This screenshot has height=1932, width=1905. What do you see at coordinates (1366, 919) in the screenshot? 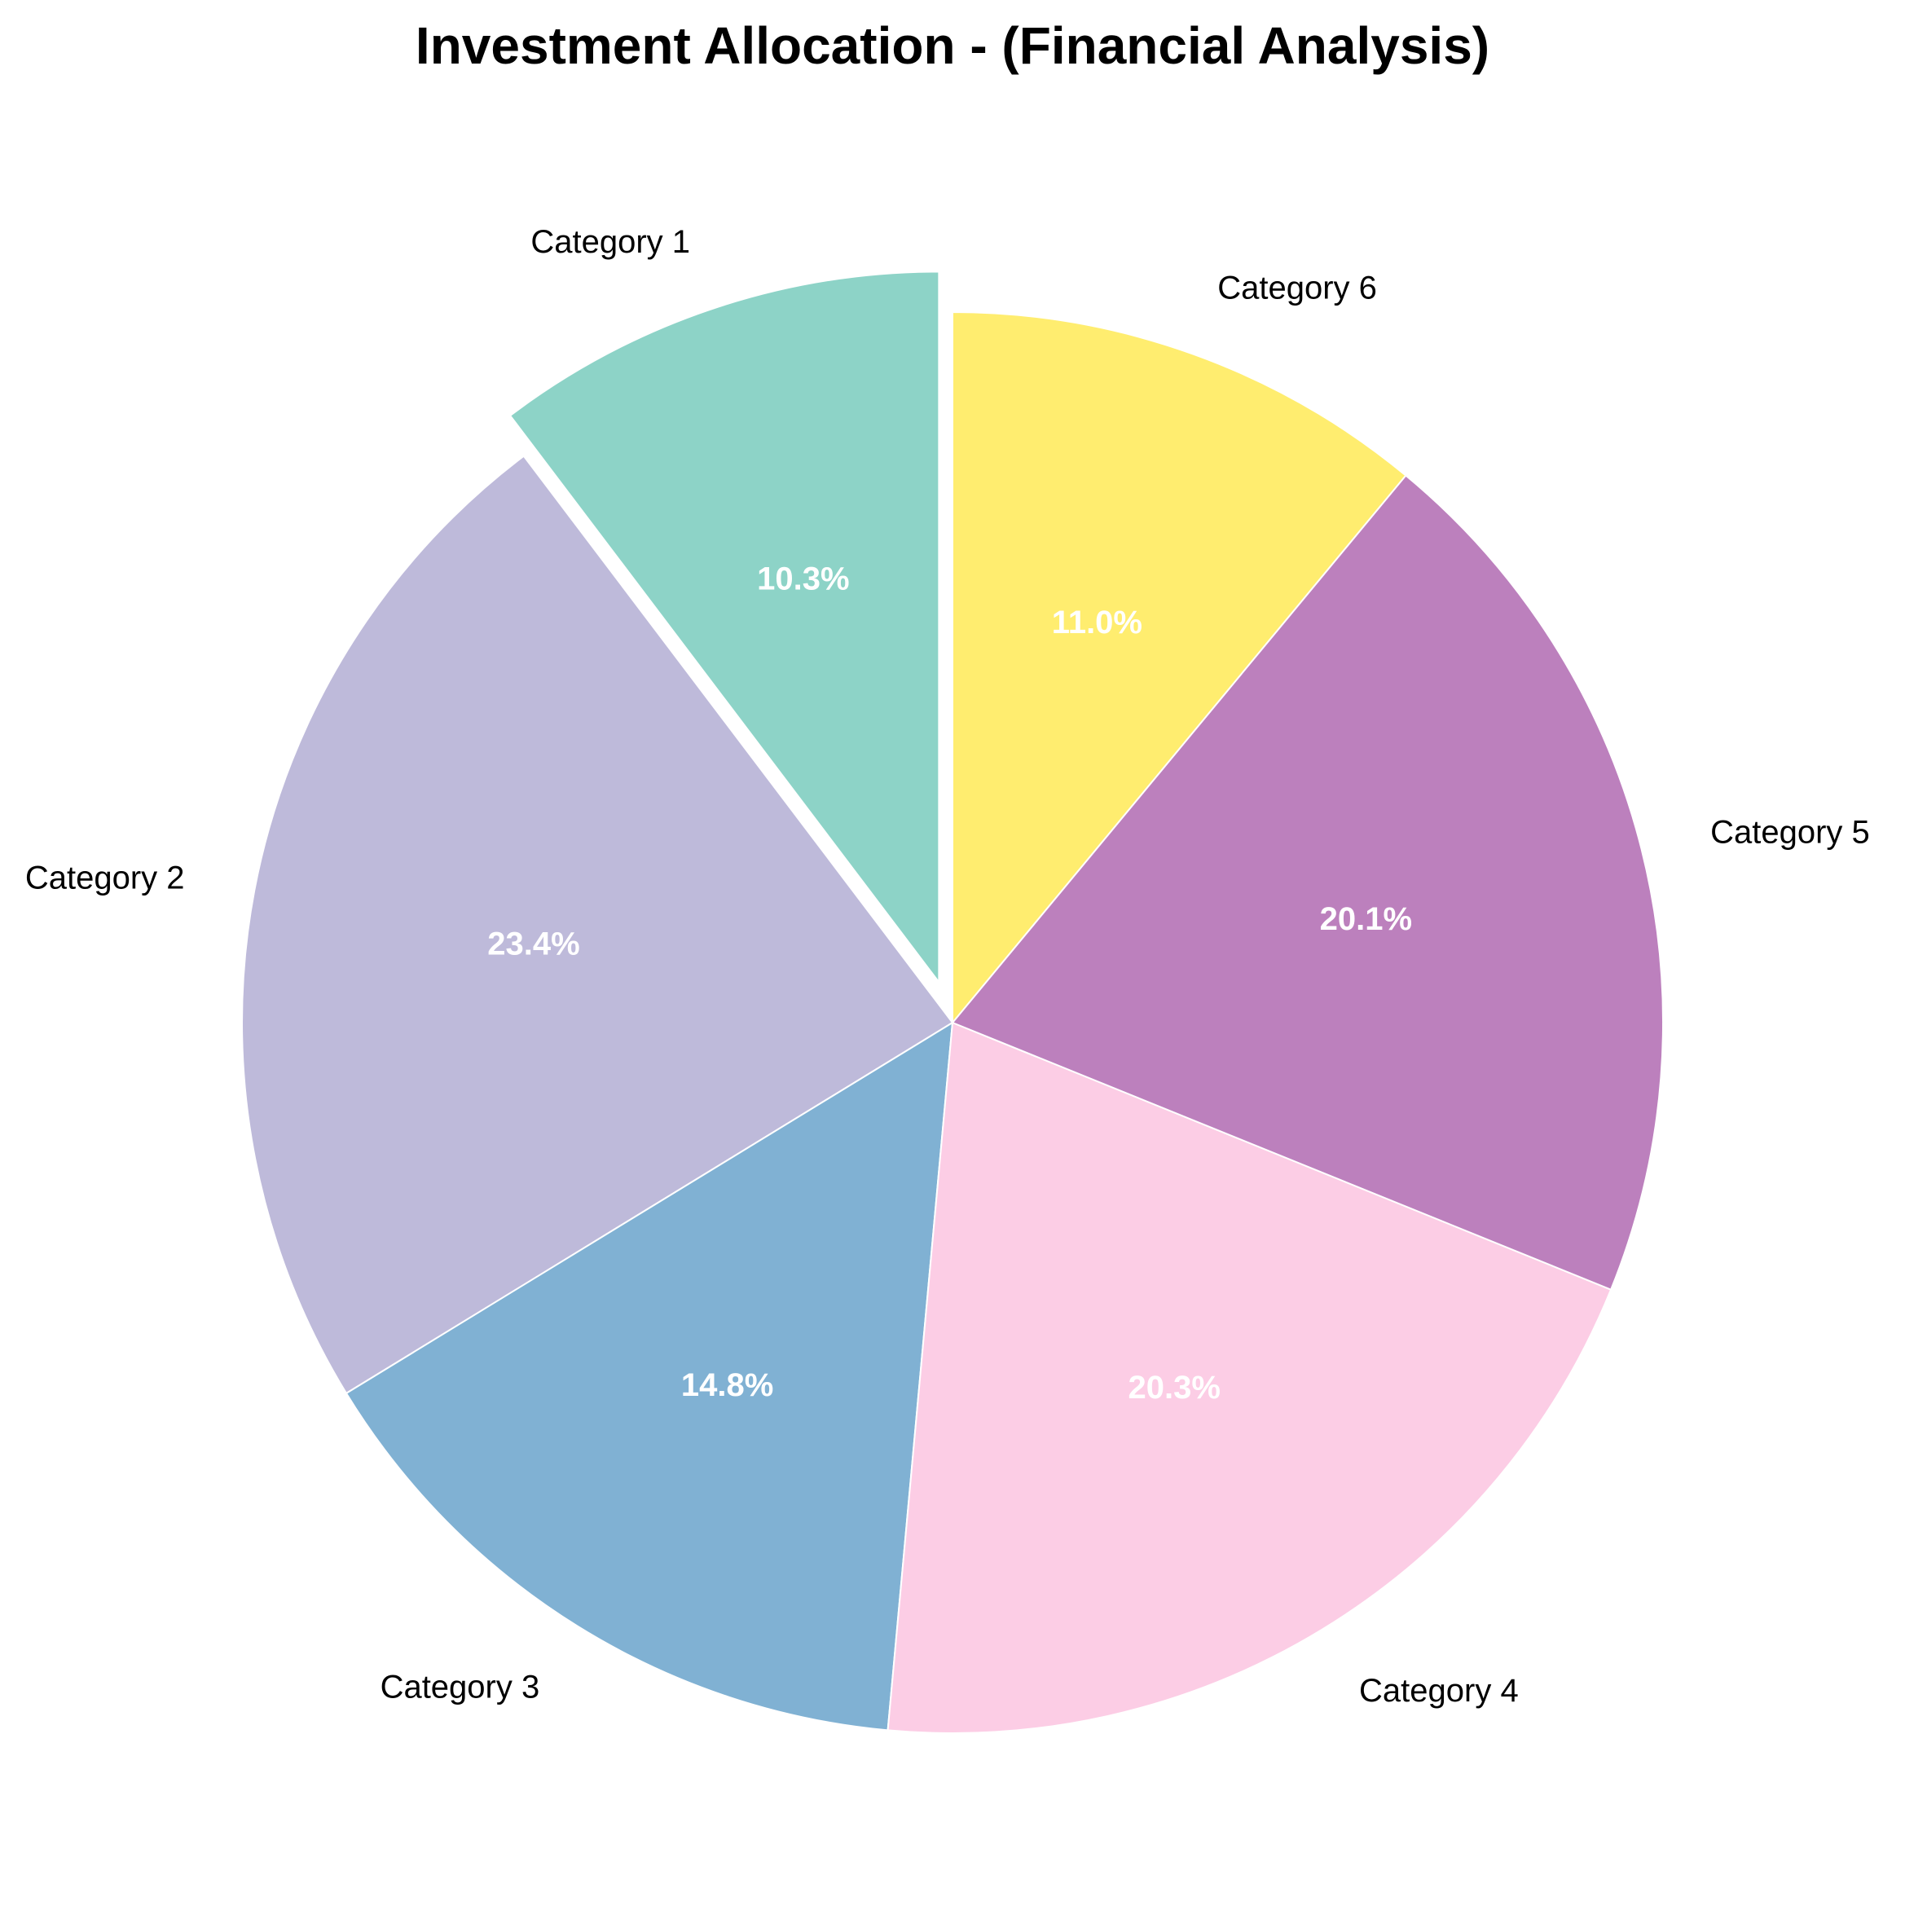
I see `slice-value-label-5: 20.1%` at bounding box center [1366, 919].